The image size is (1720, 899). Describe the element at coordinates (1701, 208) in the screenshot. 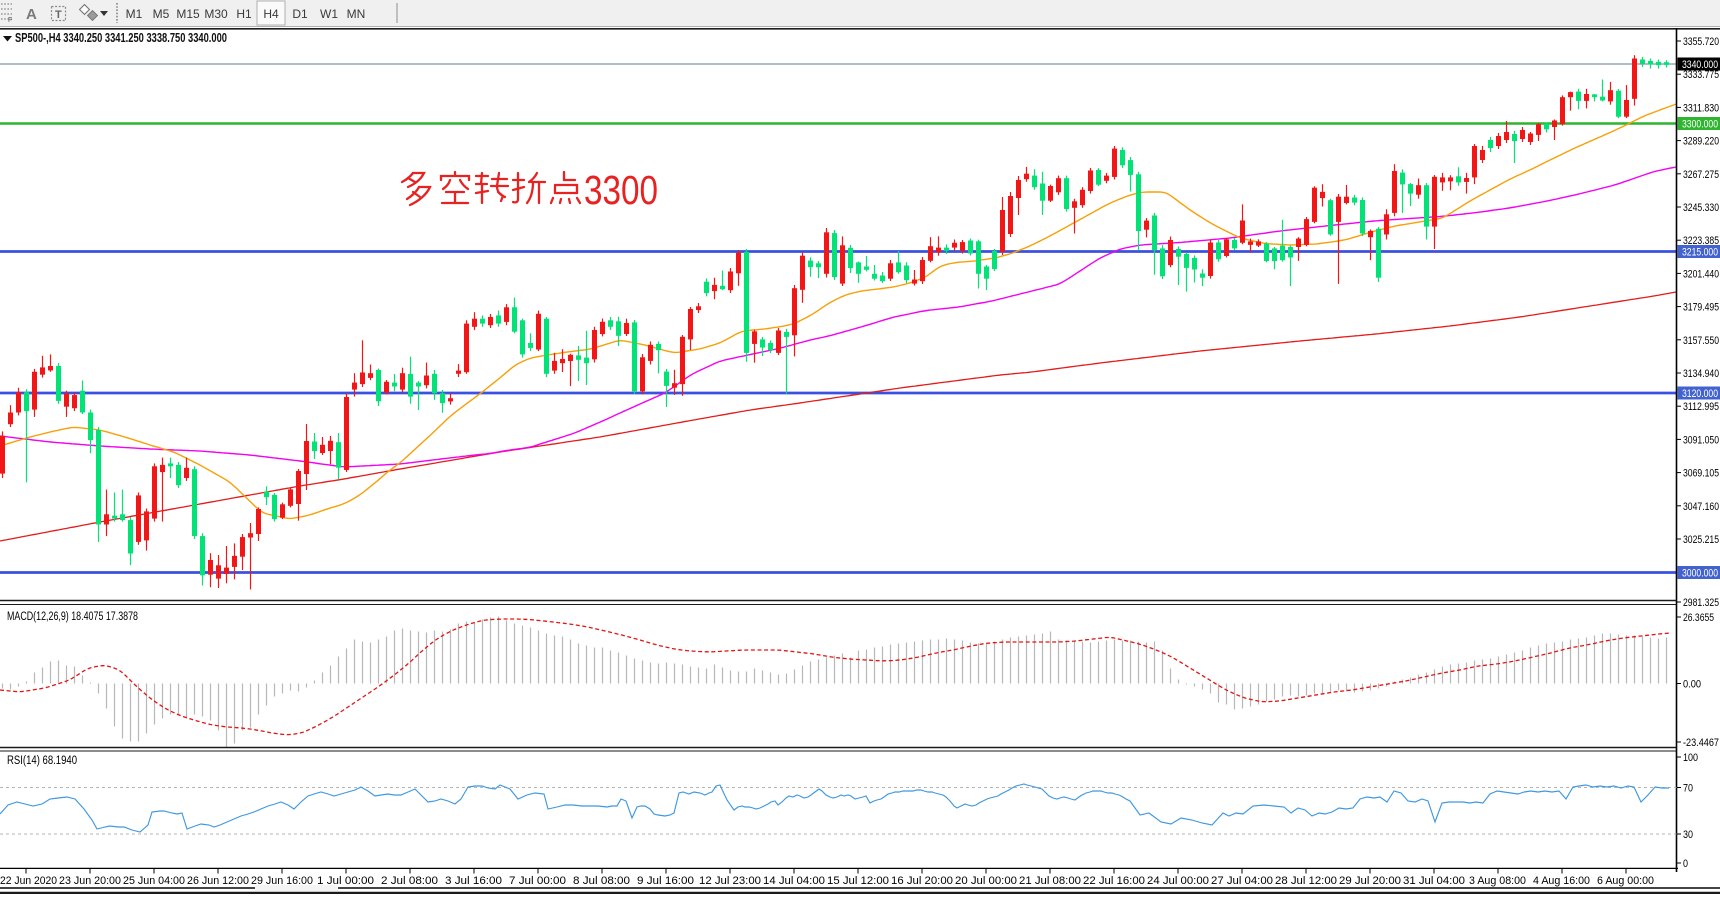

I see `svg-text: 3245.330` at that location.